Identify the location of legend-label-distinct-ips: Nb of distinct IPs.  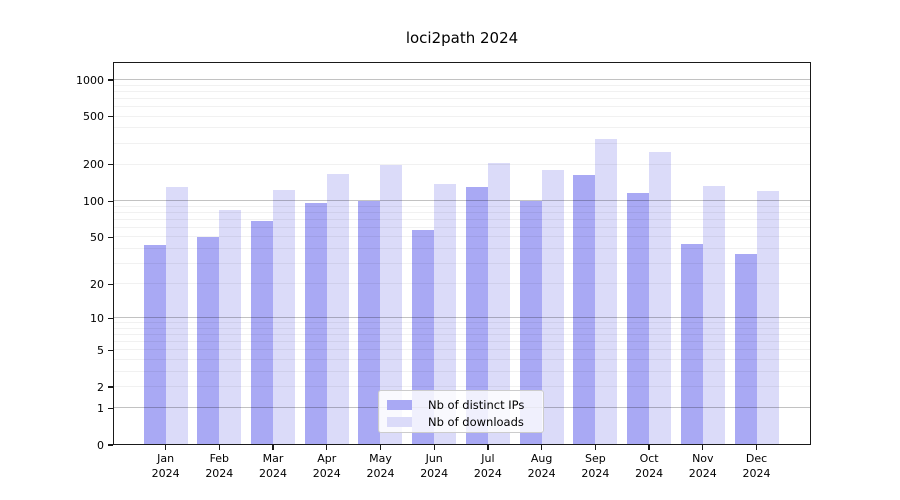
(476, 404).